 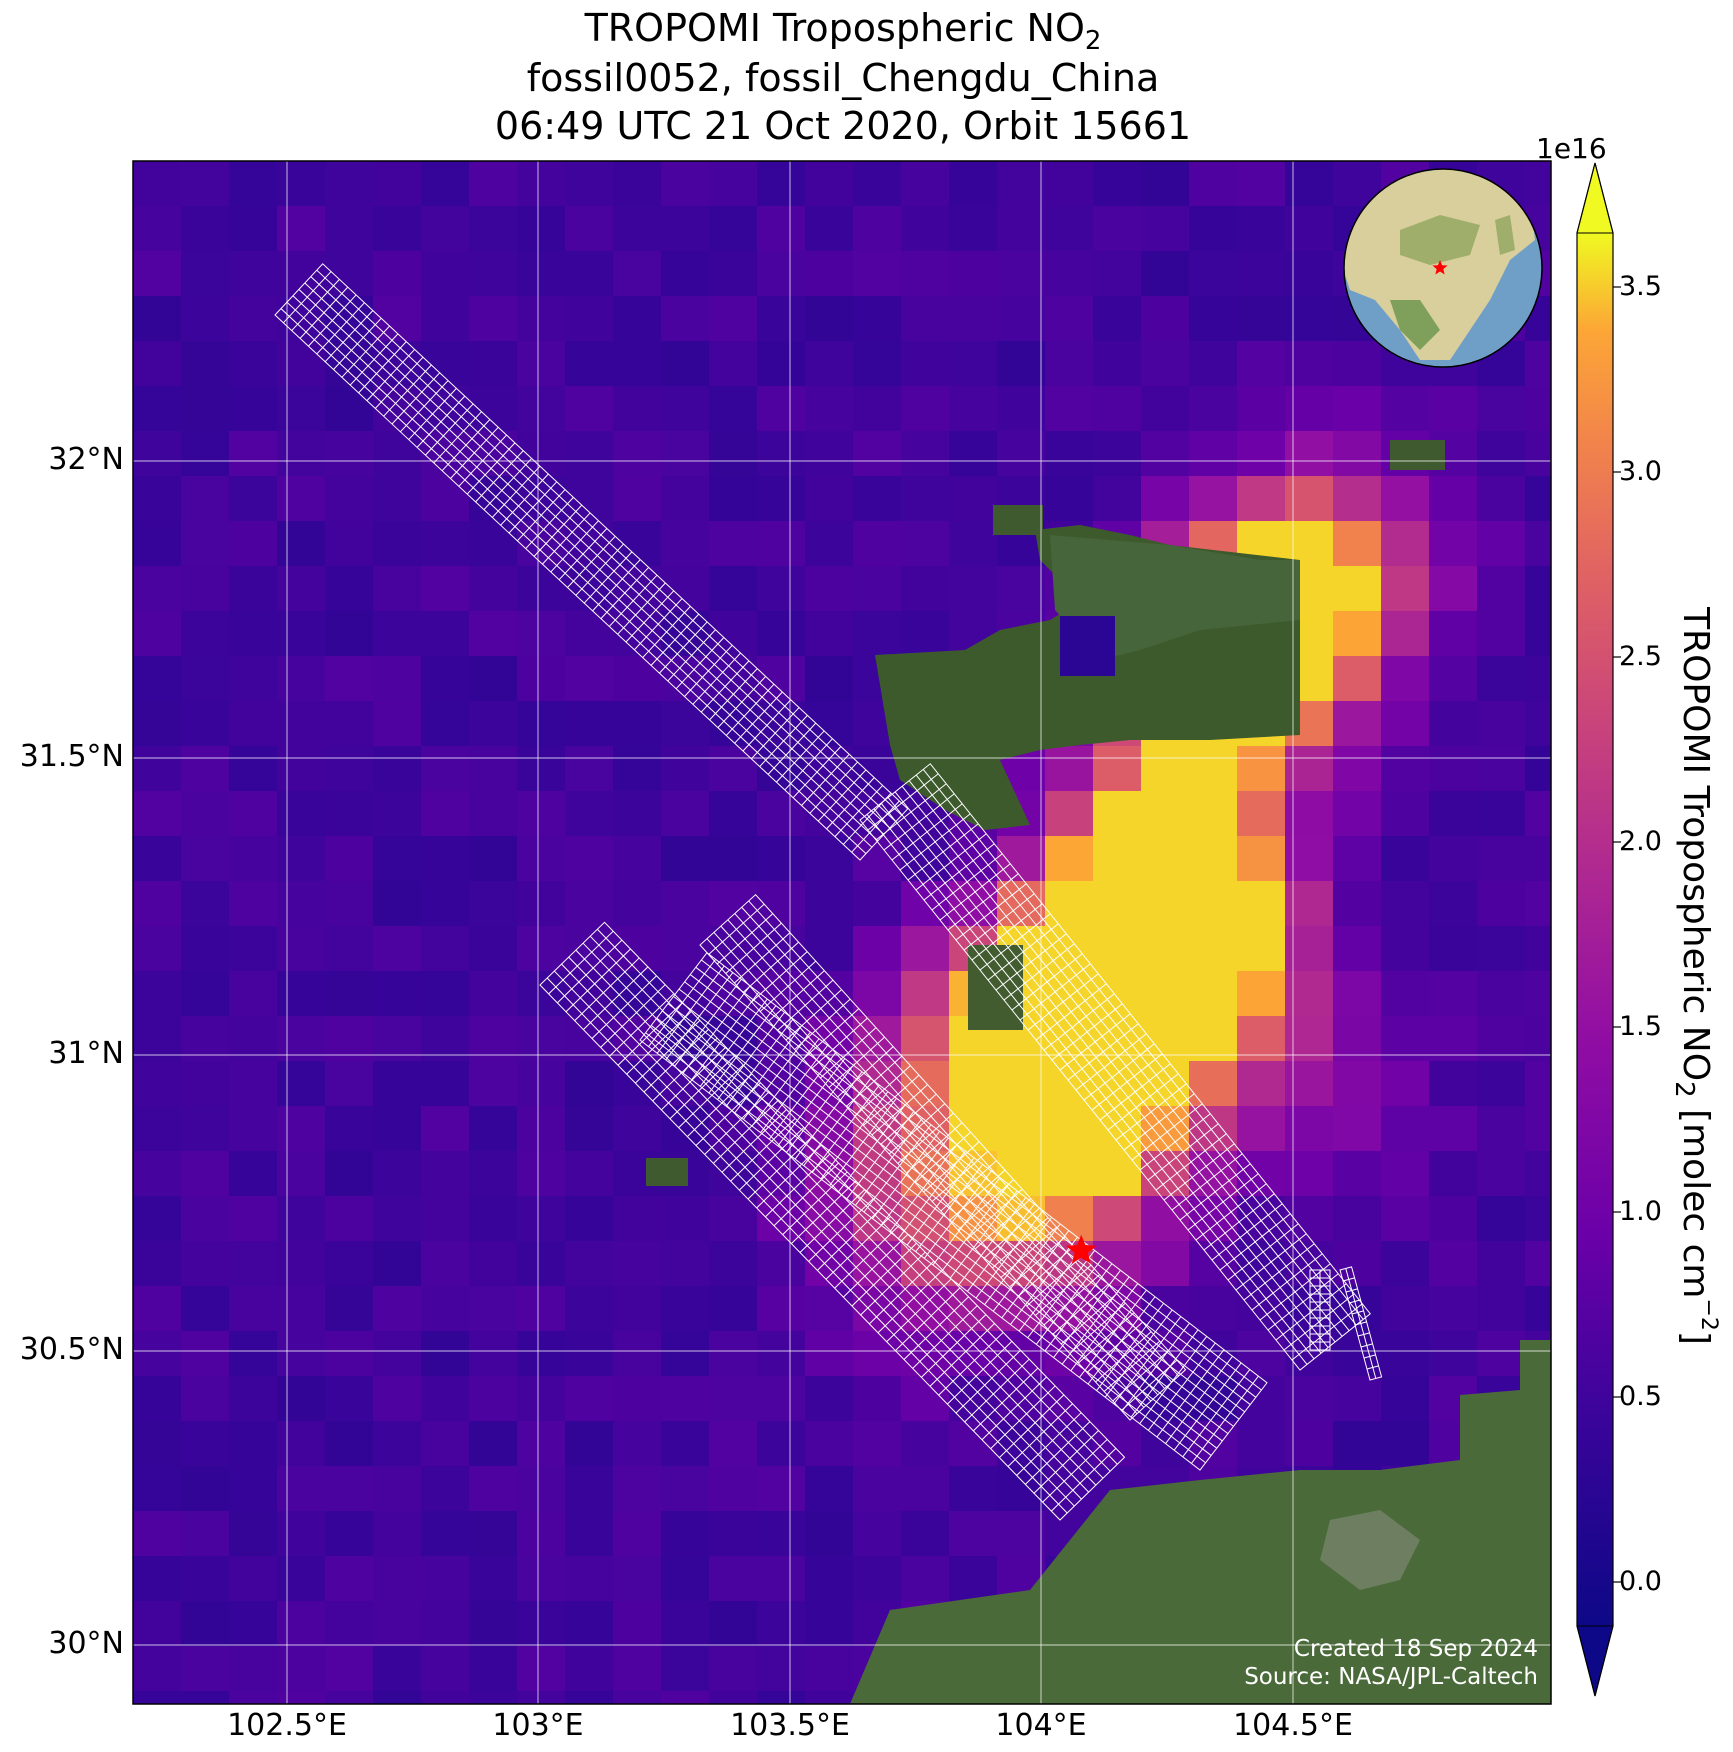 I want to click on lon-tick-label: 103.5°E, so click(x=790, y=1725).